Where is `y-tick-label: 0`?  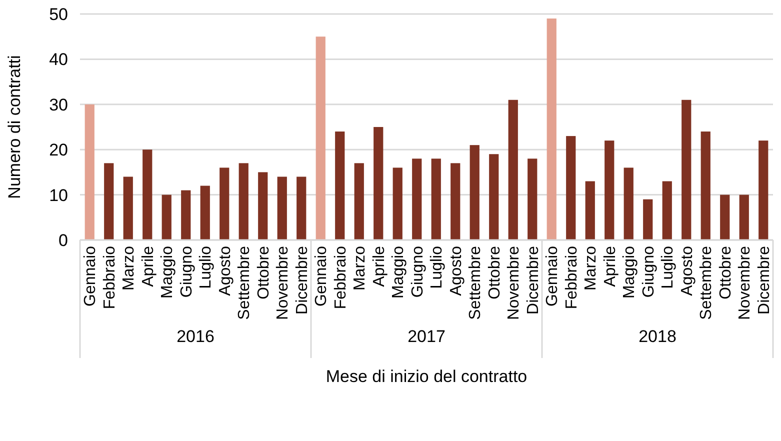 y-tick-label: 0 is located at coordinates (63, 240).